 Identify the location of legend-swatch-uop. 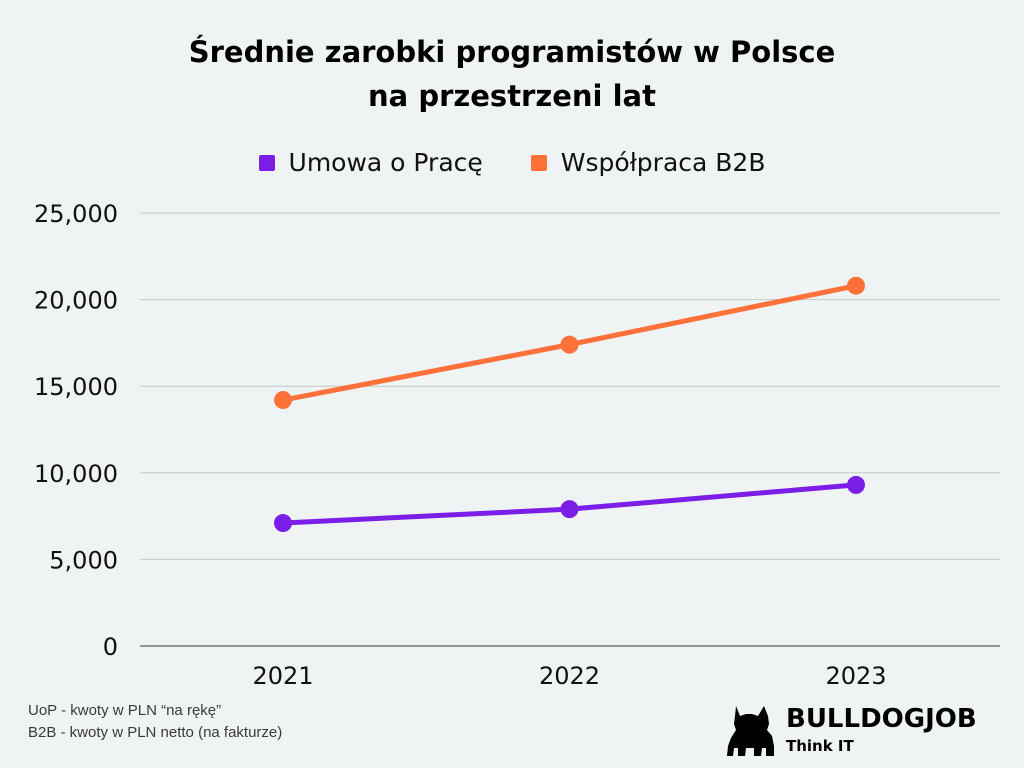
(266, 162).